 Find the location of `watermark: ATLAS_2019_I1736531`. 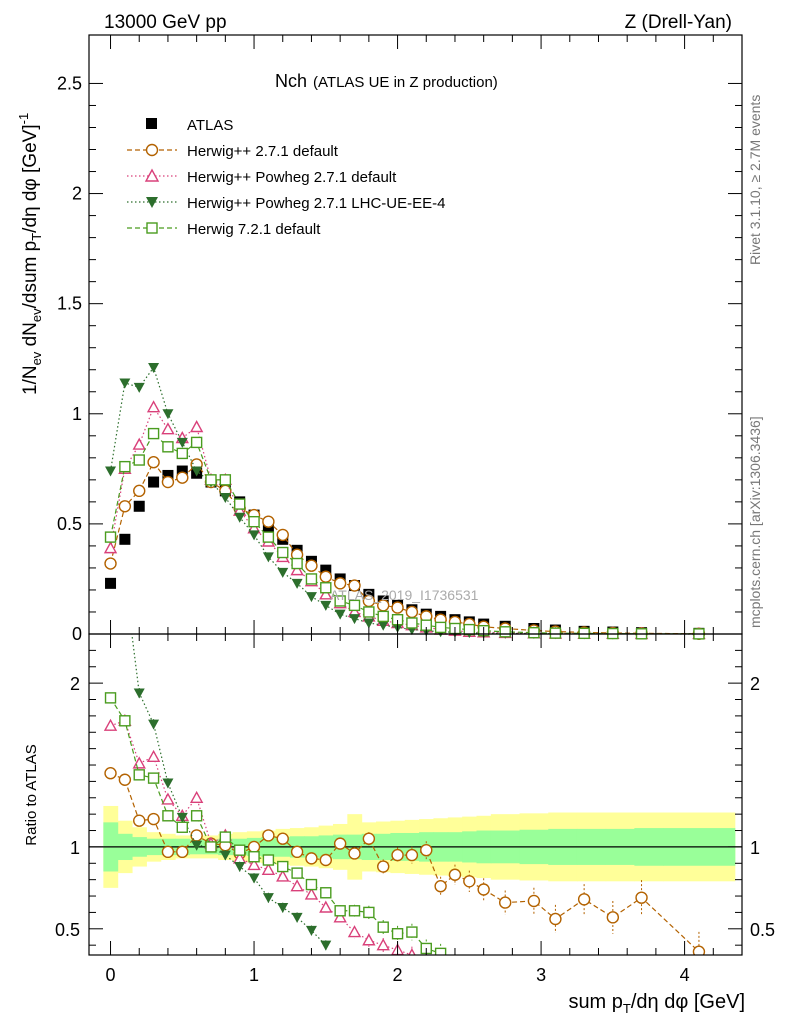

watermark: ATLAS_2019_I1736531 is located at coordinates (404, 595).